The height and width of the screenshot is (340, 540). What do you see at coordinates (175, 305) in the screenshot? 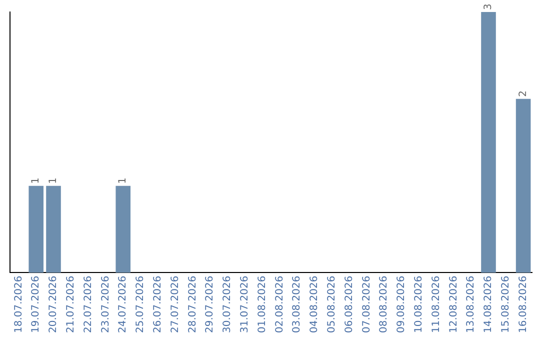
I see `x-tick-label: 27.07.2026` at bounding box center [175, 305].